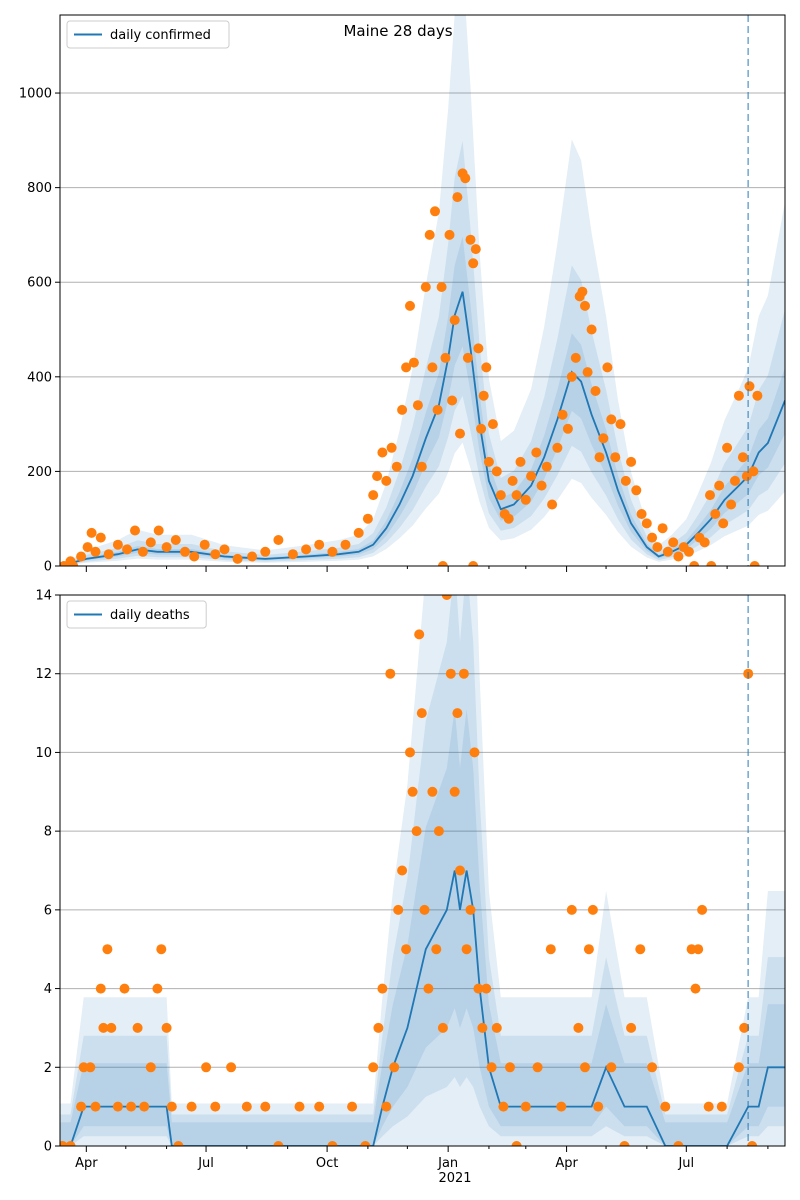  I want to click on y-tick-label: 0, so click(48, 567).